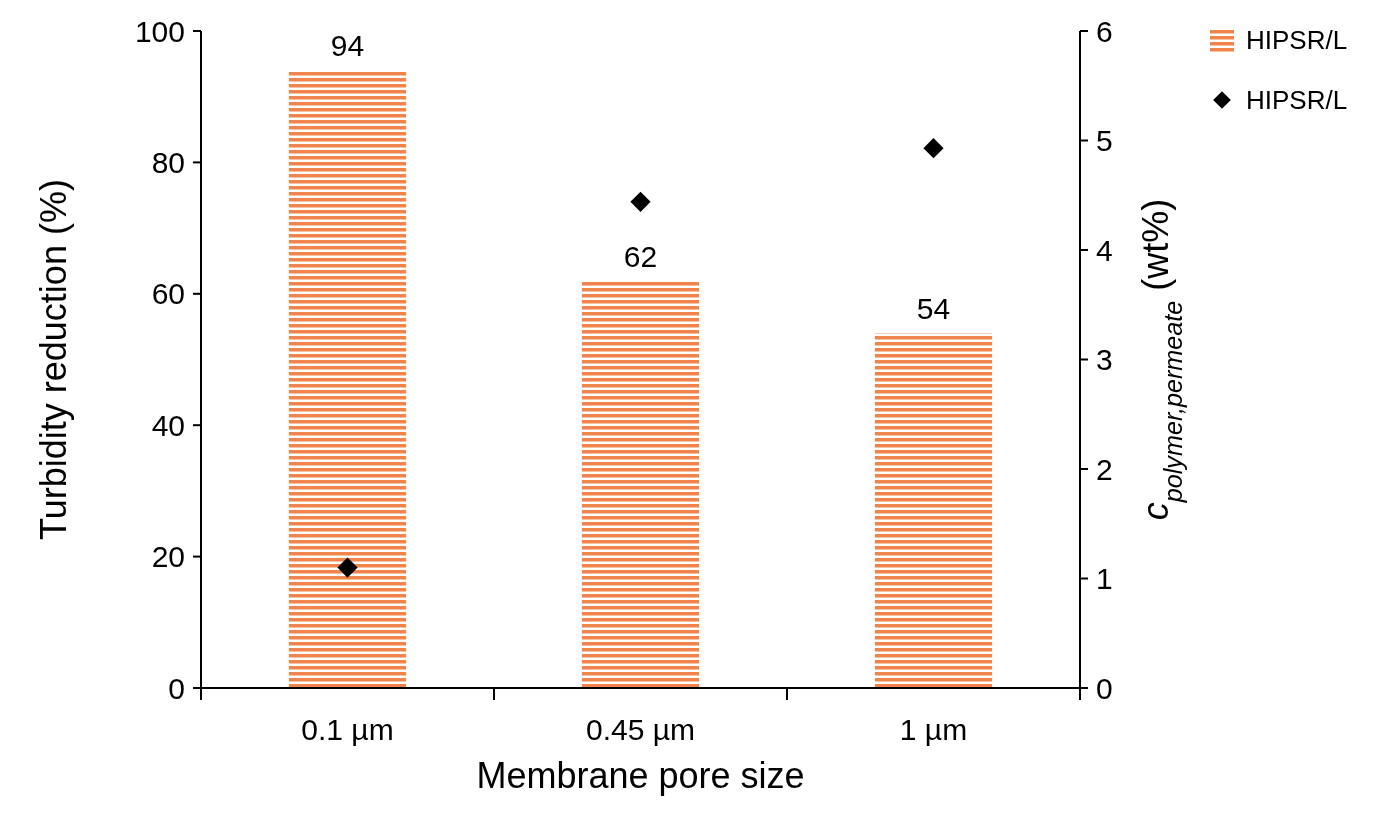 This screenshot has width=1396, height=820. What do you see at coordinates (168, 162) in the screenshot?
I see `y-tick-label: 80` at bounding box center [168, 162].